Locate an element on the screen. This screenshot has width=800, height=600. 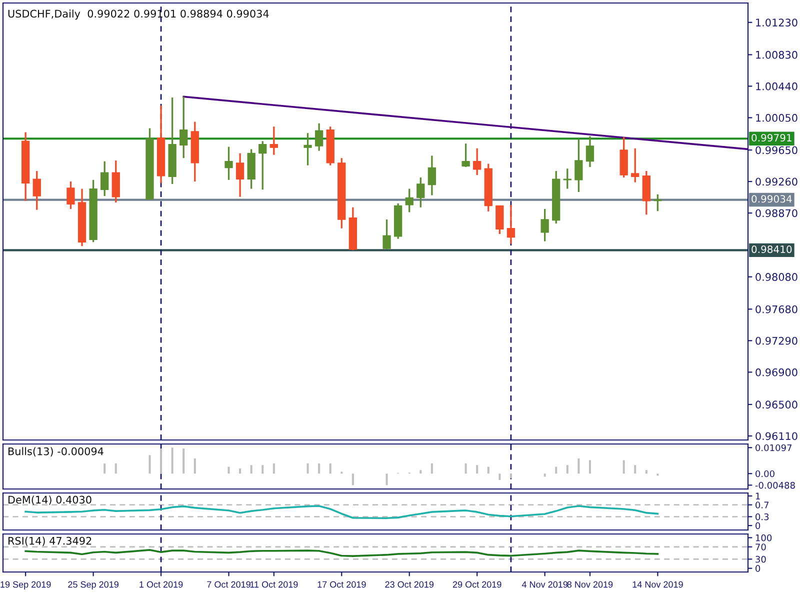
text: USDCHF,Daily 0.99022 0.99101 0.98894 0.99034 is located at coordinates (138, 15).